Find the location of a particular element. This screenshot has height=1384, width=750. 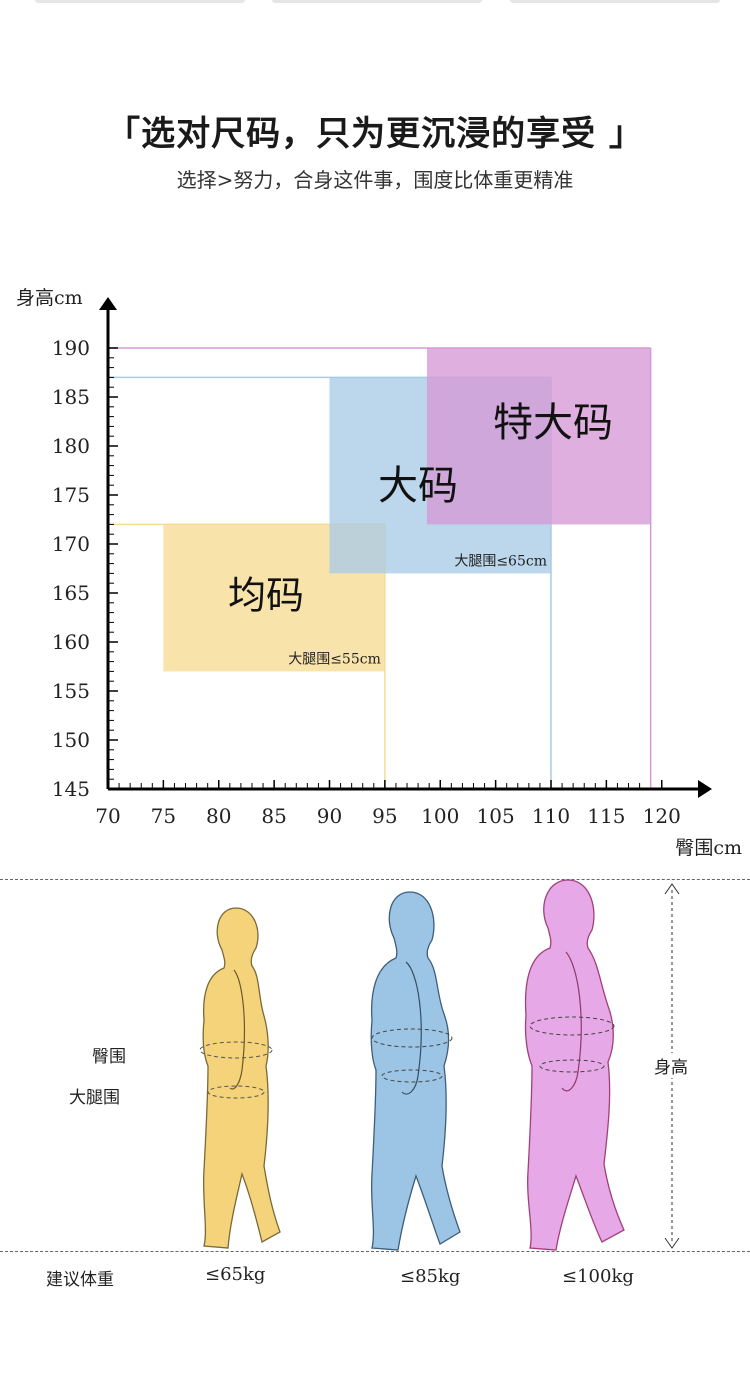

region-label-1: 大码 is located at coordinates (418, 486).